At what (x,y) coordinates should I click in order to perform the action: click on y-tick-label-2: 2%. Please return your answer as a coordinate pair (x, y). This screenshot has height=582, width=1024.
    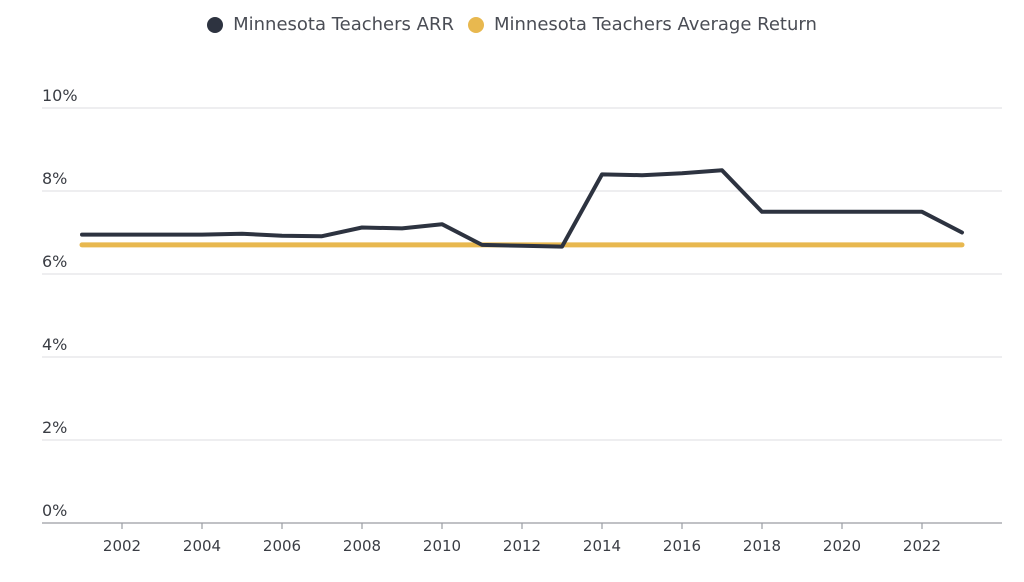
    Looking at the image, I should click on (54, 427).